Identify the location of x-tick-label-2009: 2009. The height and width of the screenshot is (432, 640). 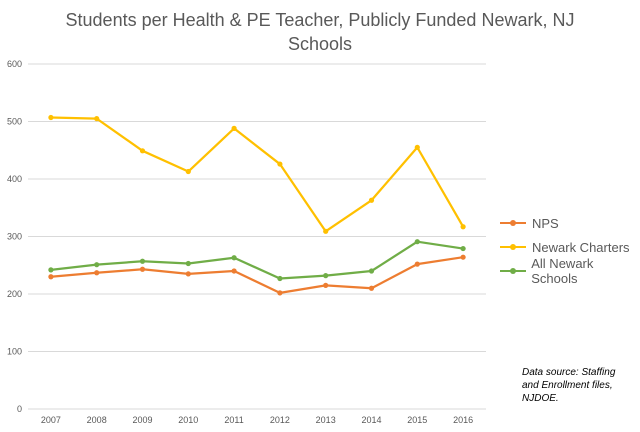
(142, 420).